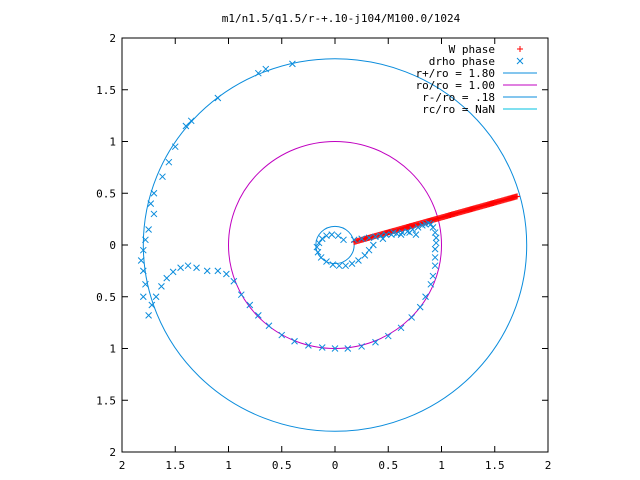  What do you see at coordinates (122, 465) in the screenshot?
I see `x-tick-label: 2` at bounding box center [122, 465].